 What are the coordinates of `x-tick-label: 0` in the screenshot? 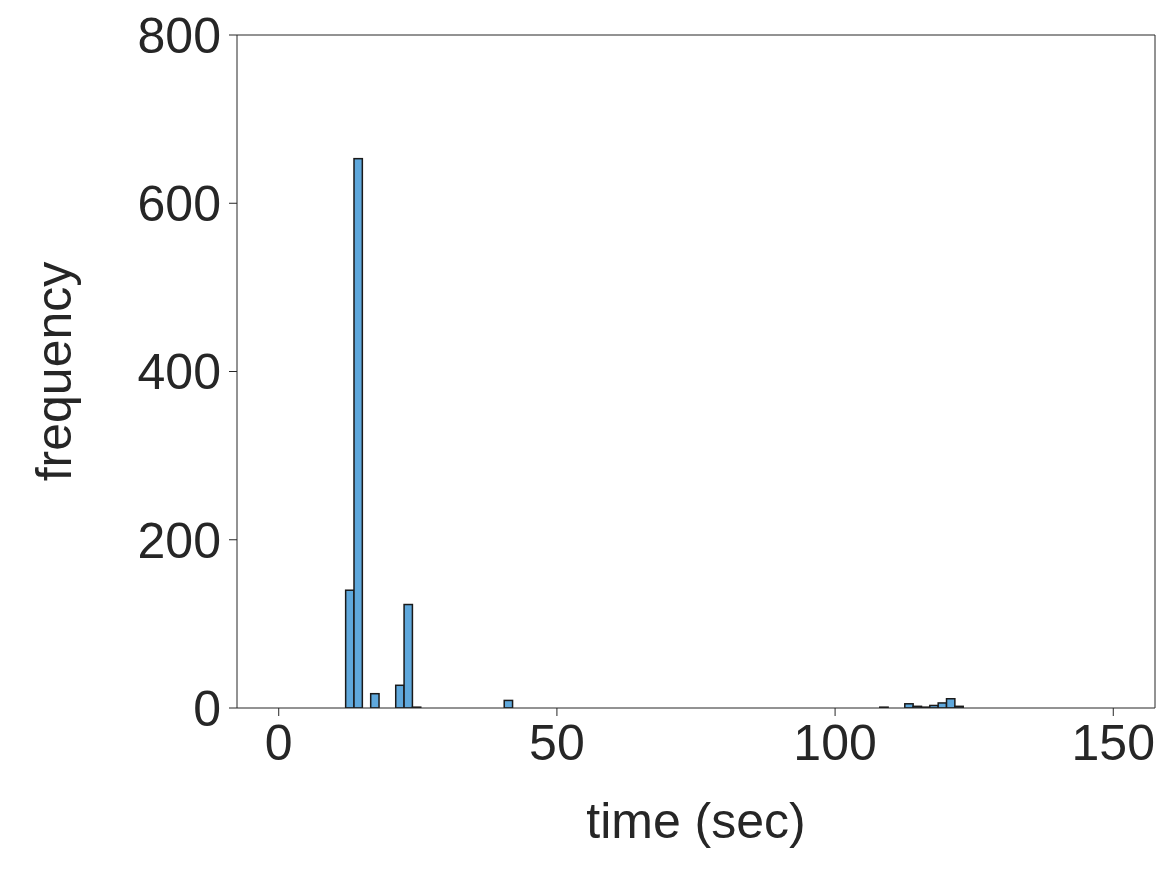 It's located at (278, 742).